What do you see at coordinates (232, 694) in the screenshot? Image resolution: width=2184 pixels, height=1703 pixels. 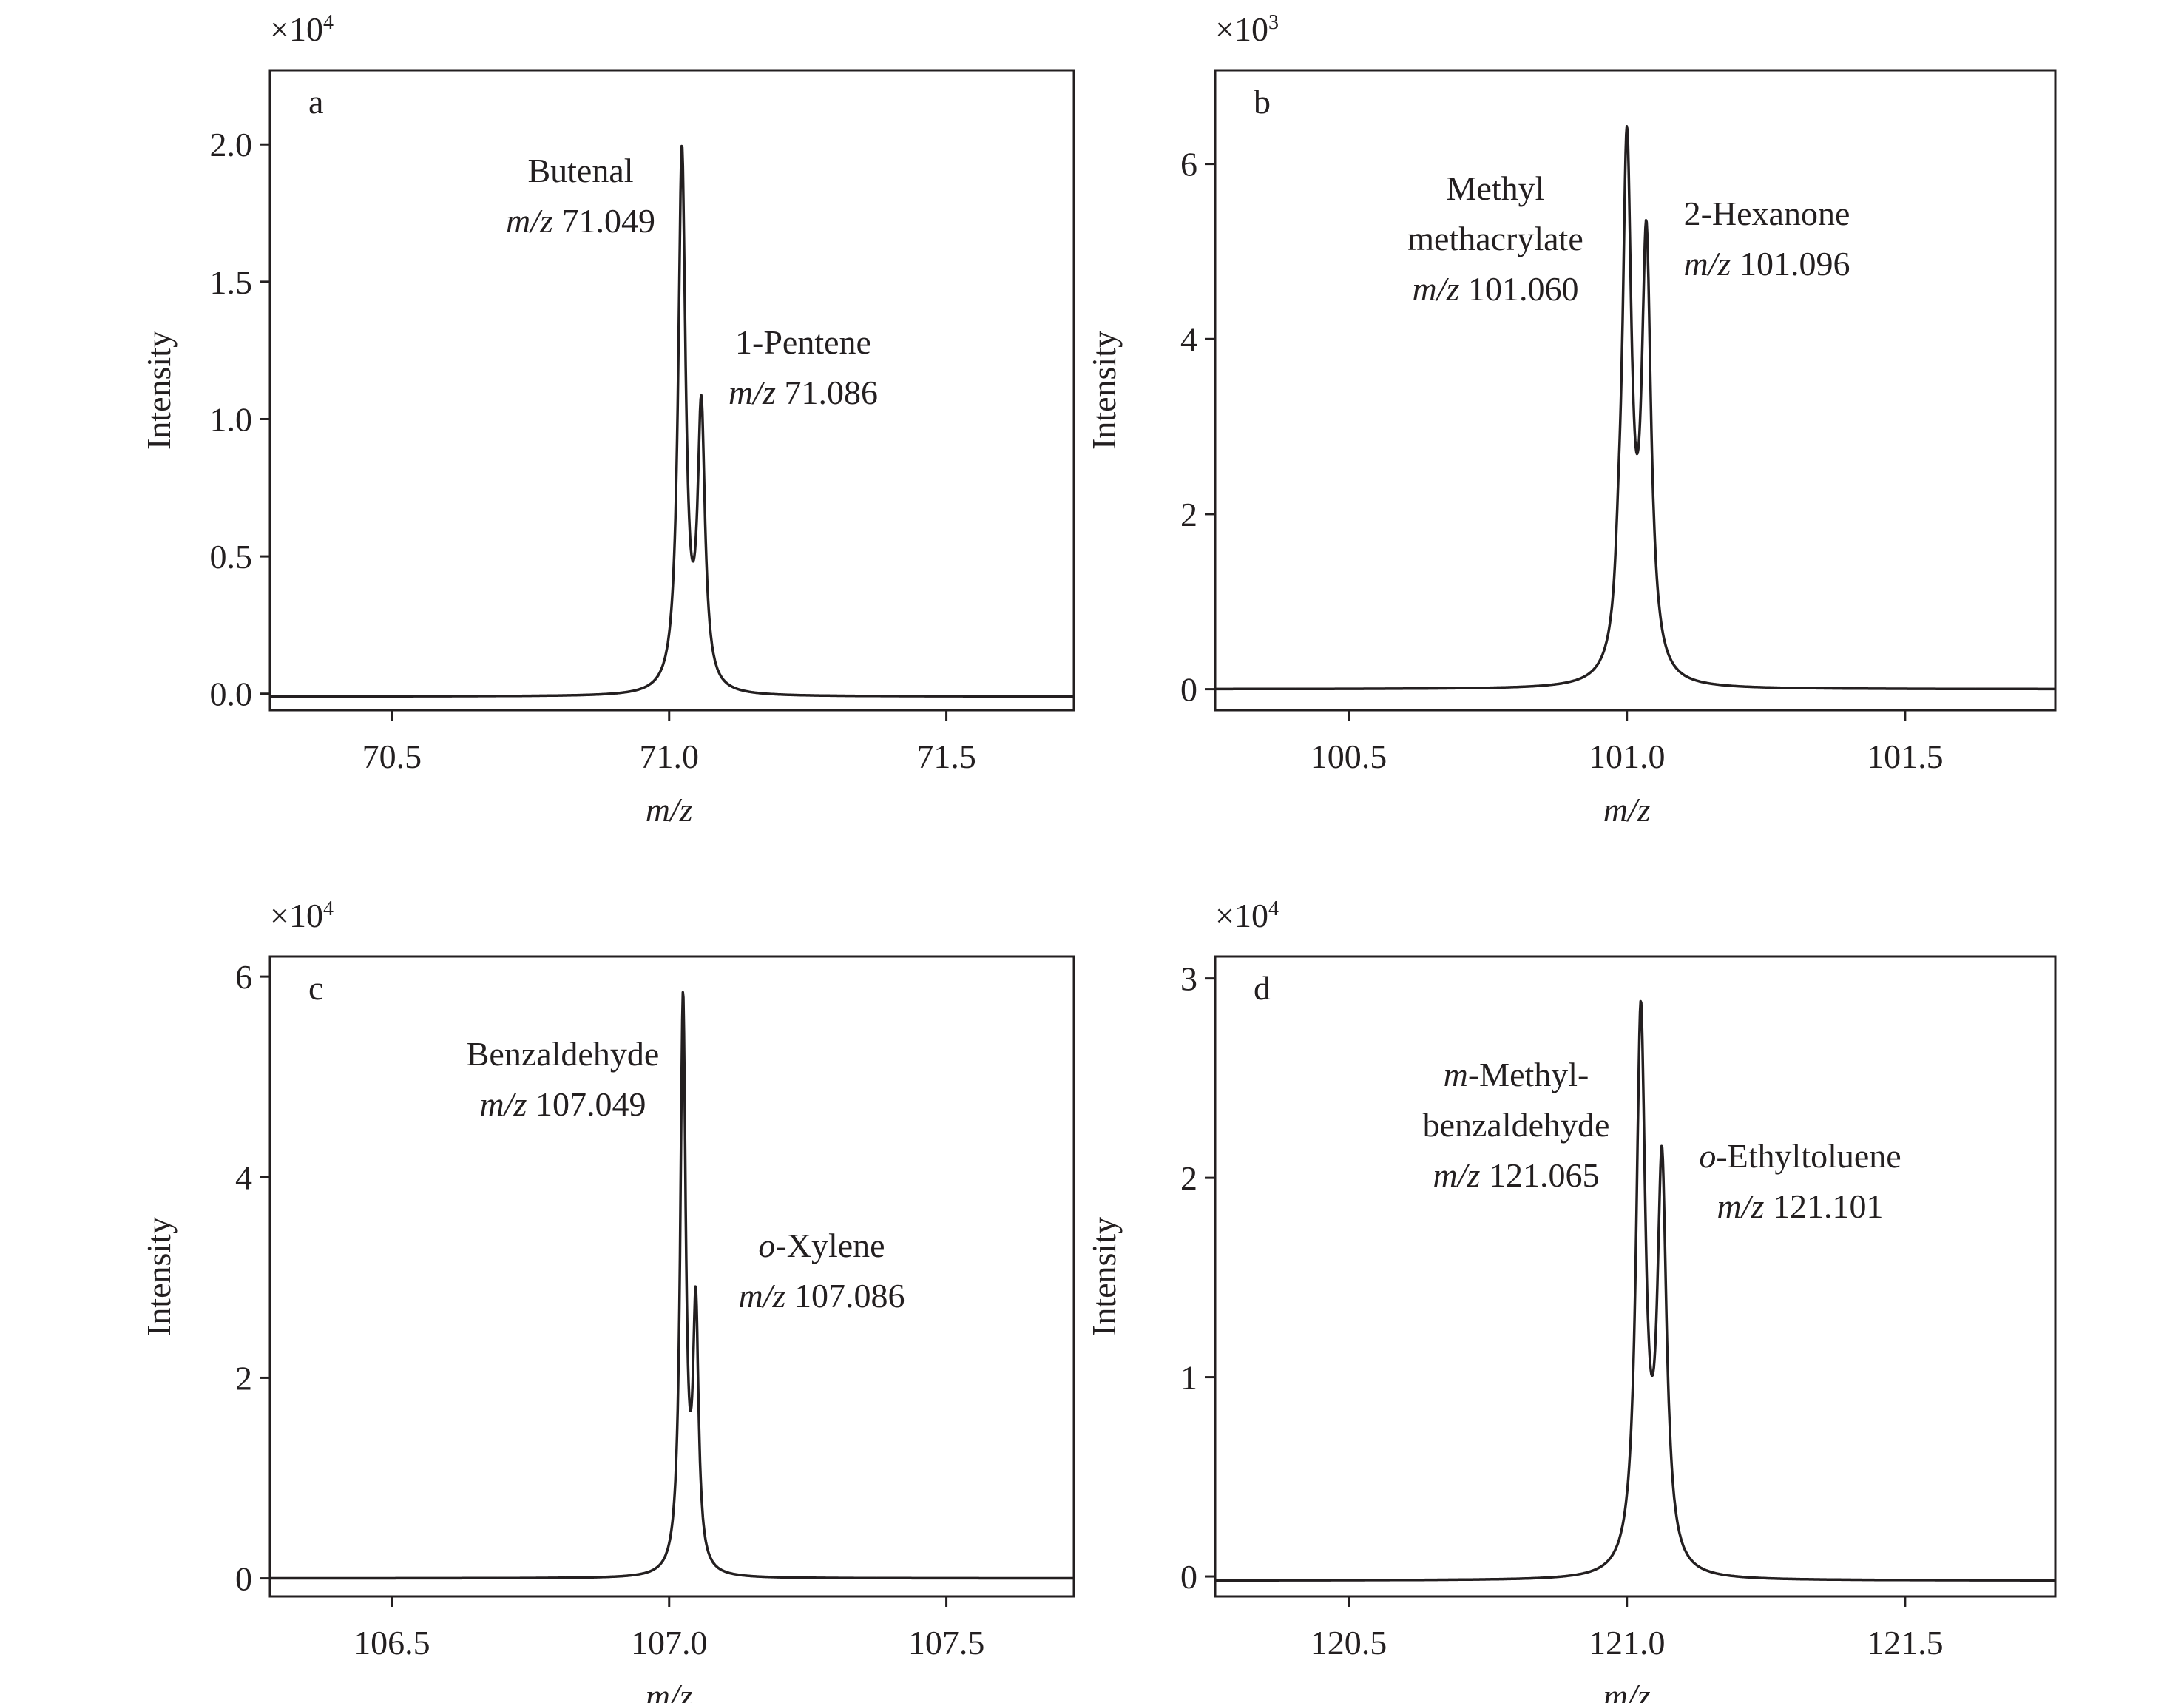 I see `y-tick-label: 0.0` at bounding box center [232, 694].